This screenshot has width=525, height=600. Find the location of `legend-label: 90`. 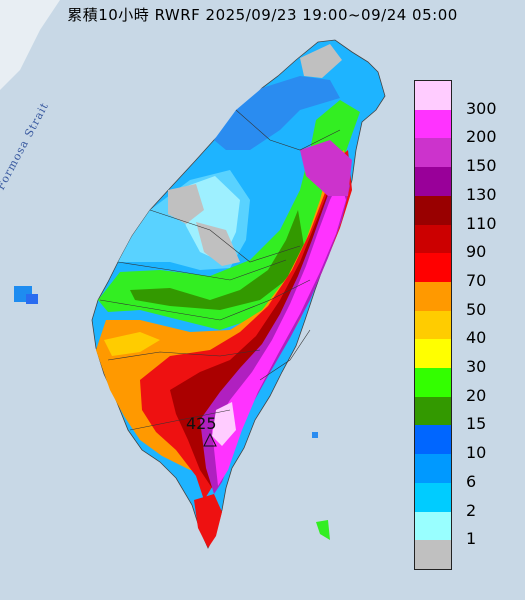

legend-label: 90 is located at coordinates (476, 252).